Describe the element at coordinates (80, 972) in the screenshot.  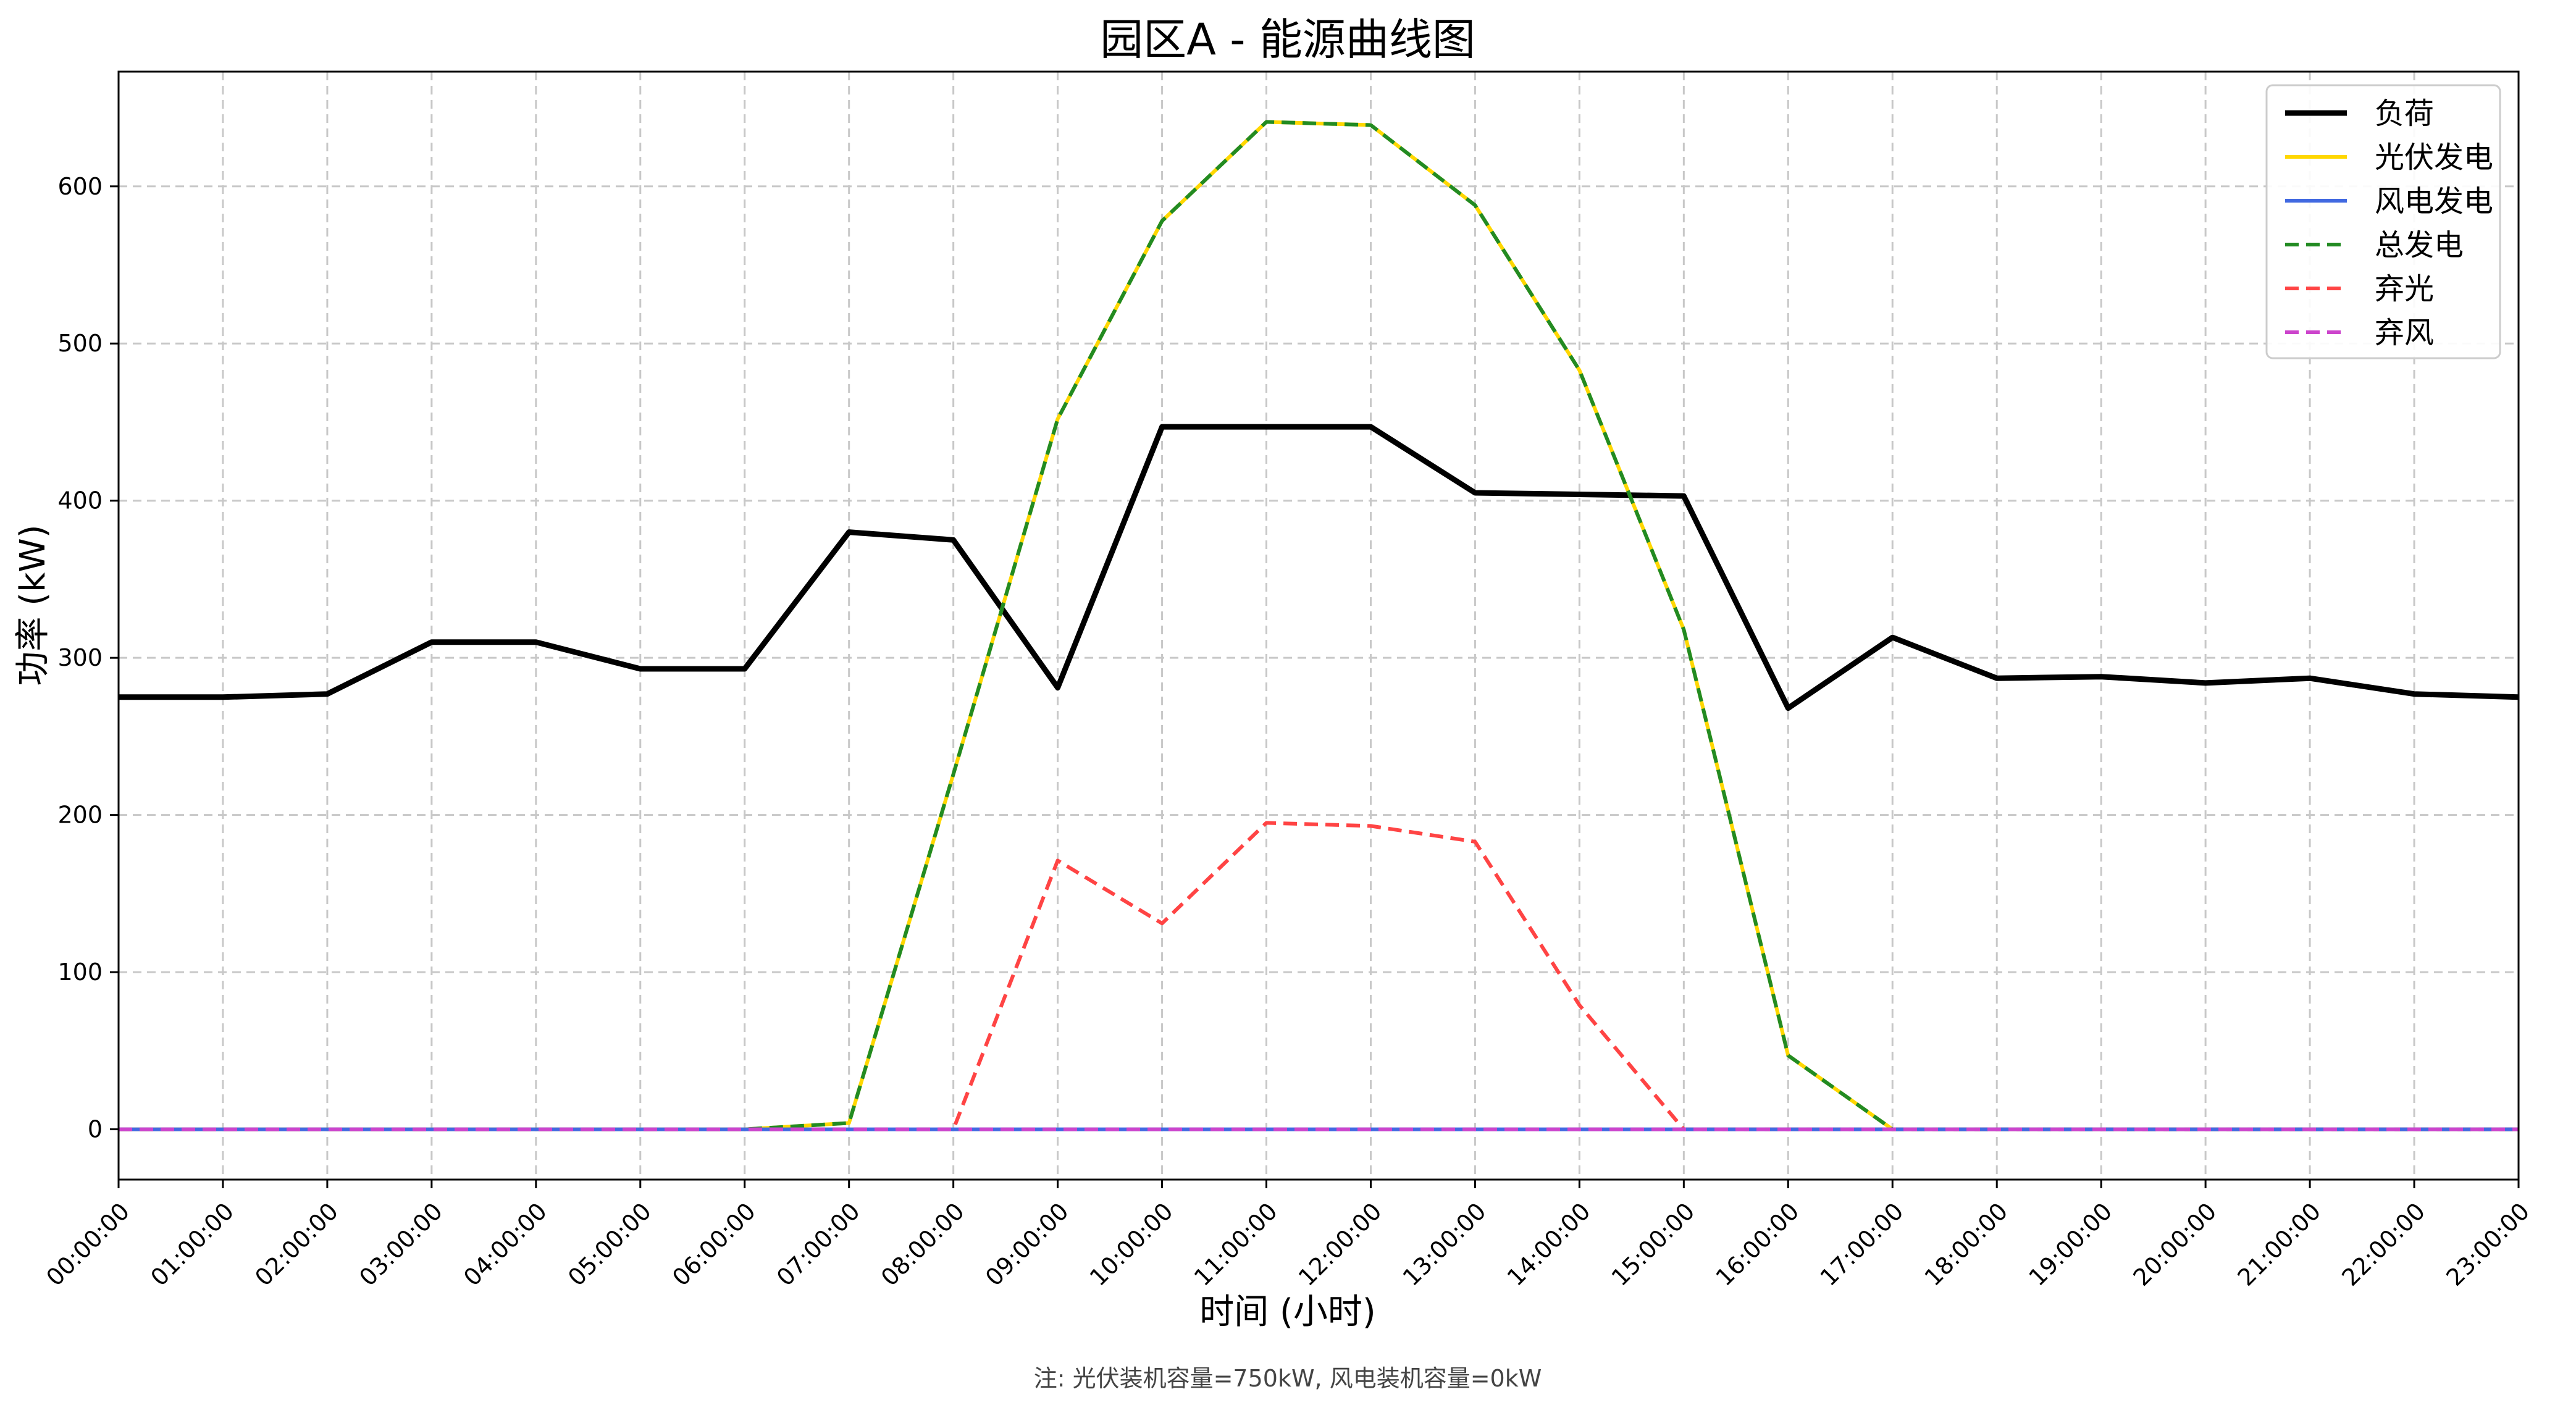
I see `y-tick-label: 100` at that location.